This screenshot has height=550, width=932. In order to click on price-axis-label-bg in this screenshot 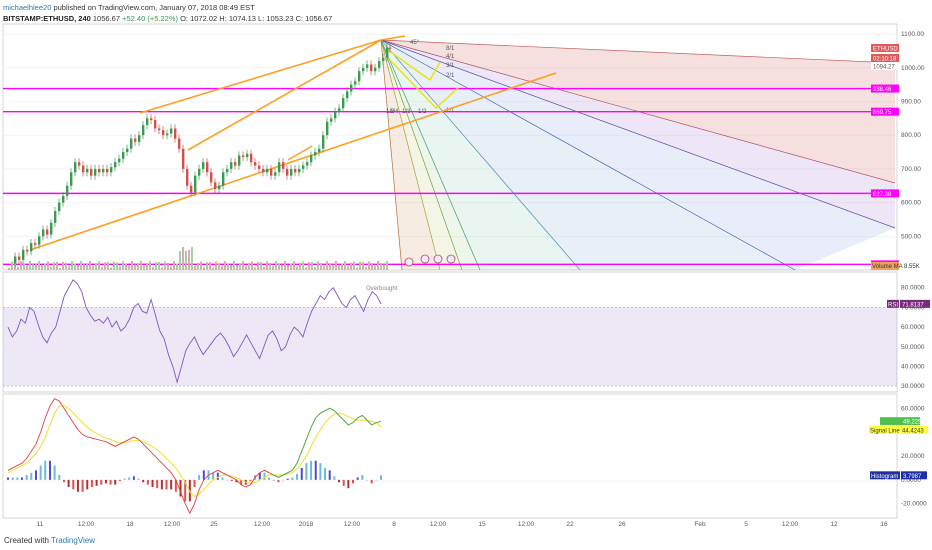, I will do `click(885, 193)`.